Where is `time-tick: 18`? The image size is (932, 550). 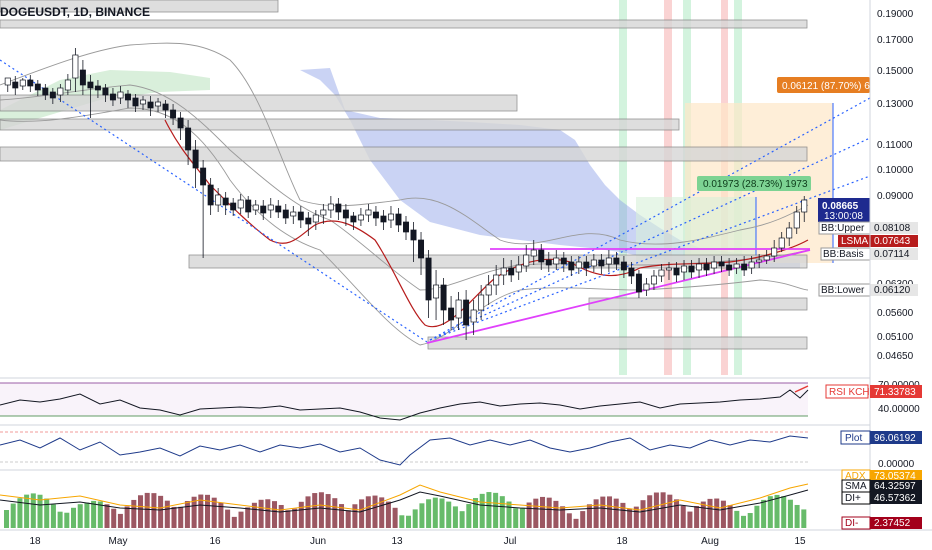 time-tick: 18 is located at coordinates (35, 541).